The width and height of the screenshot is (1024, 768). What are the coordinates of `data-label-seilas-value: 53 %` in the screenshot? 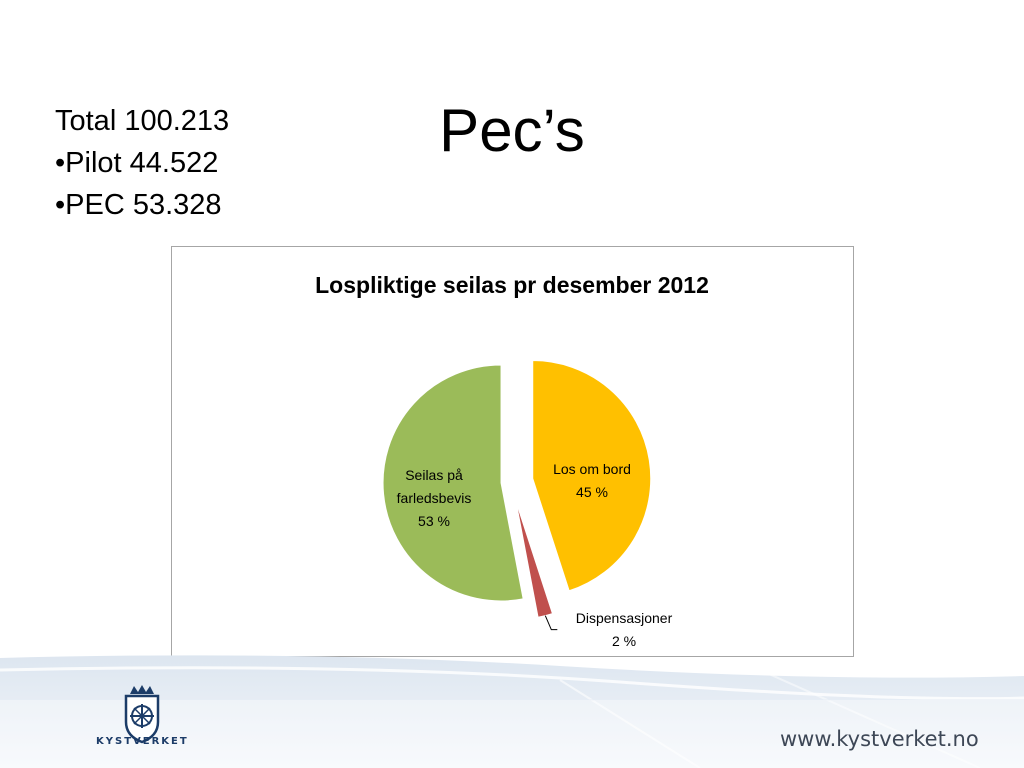 It's located at (434, 521).